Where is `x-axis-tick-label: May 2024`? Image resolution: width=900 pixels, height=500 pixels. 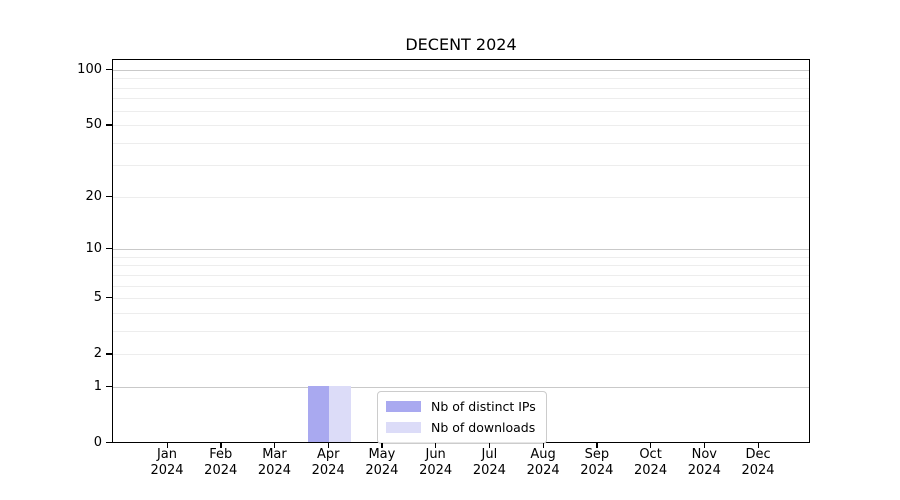 x-axis-tick-label: May 2024 is located at coordinates (382, 462).